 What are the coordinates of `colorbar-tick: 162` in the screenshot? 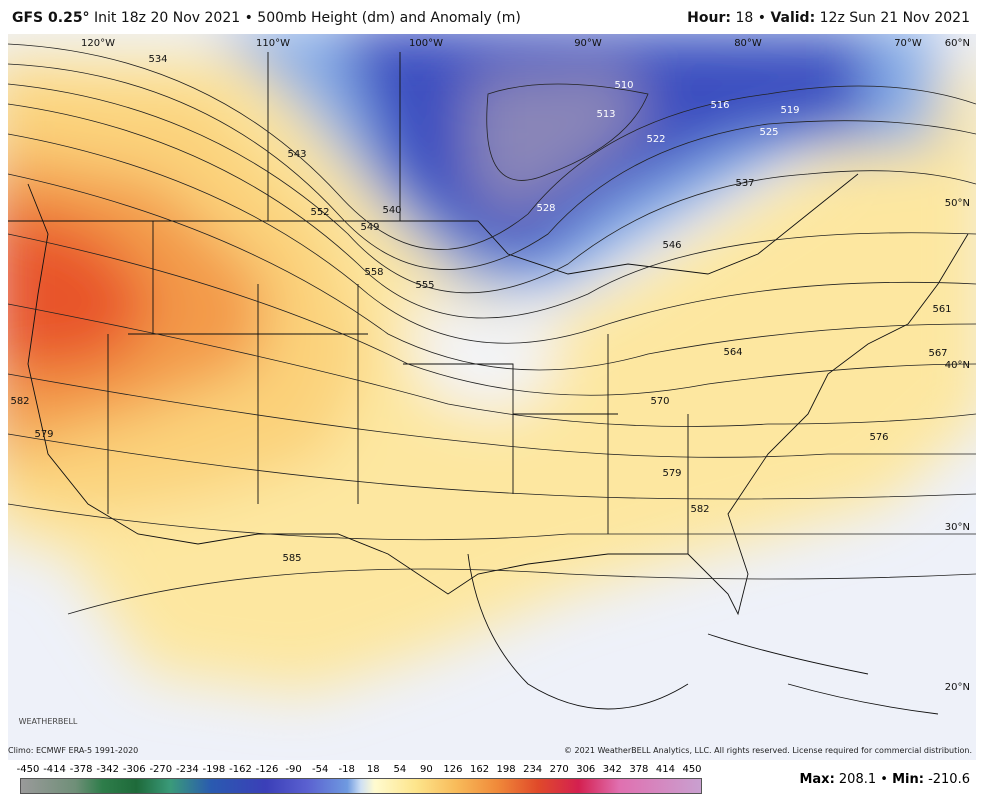 It's located at (479, 769).